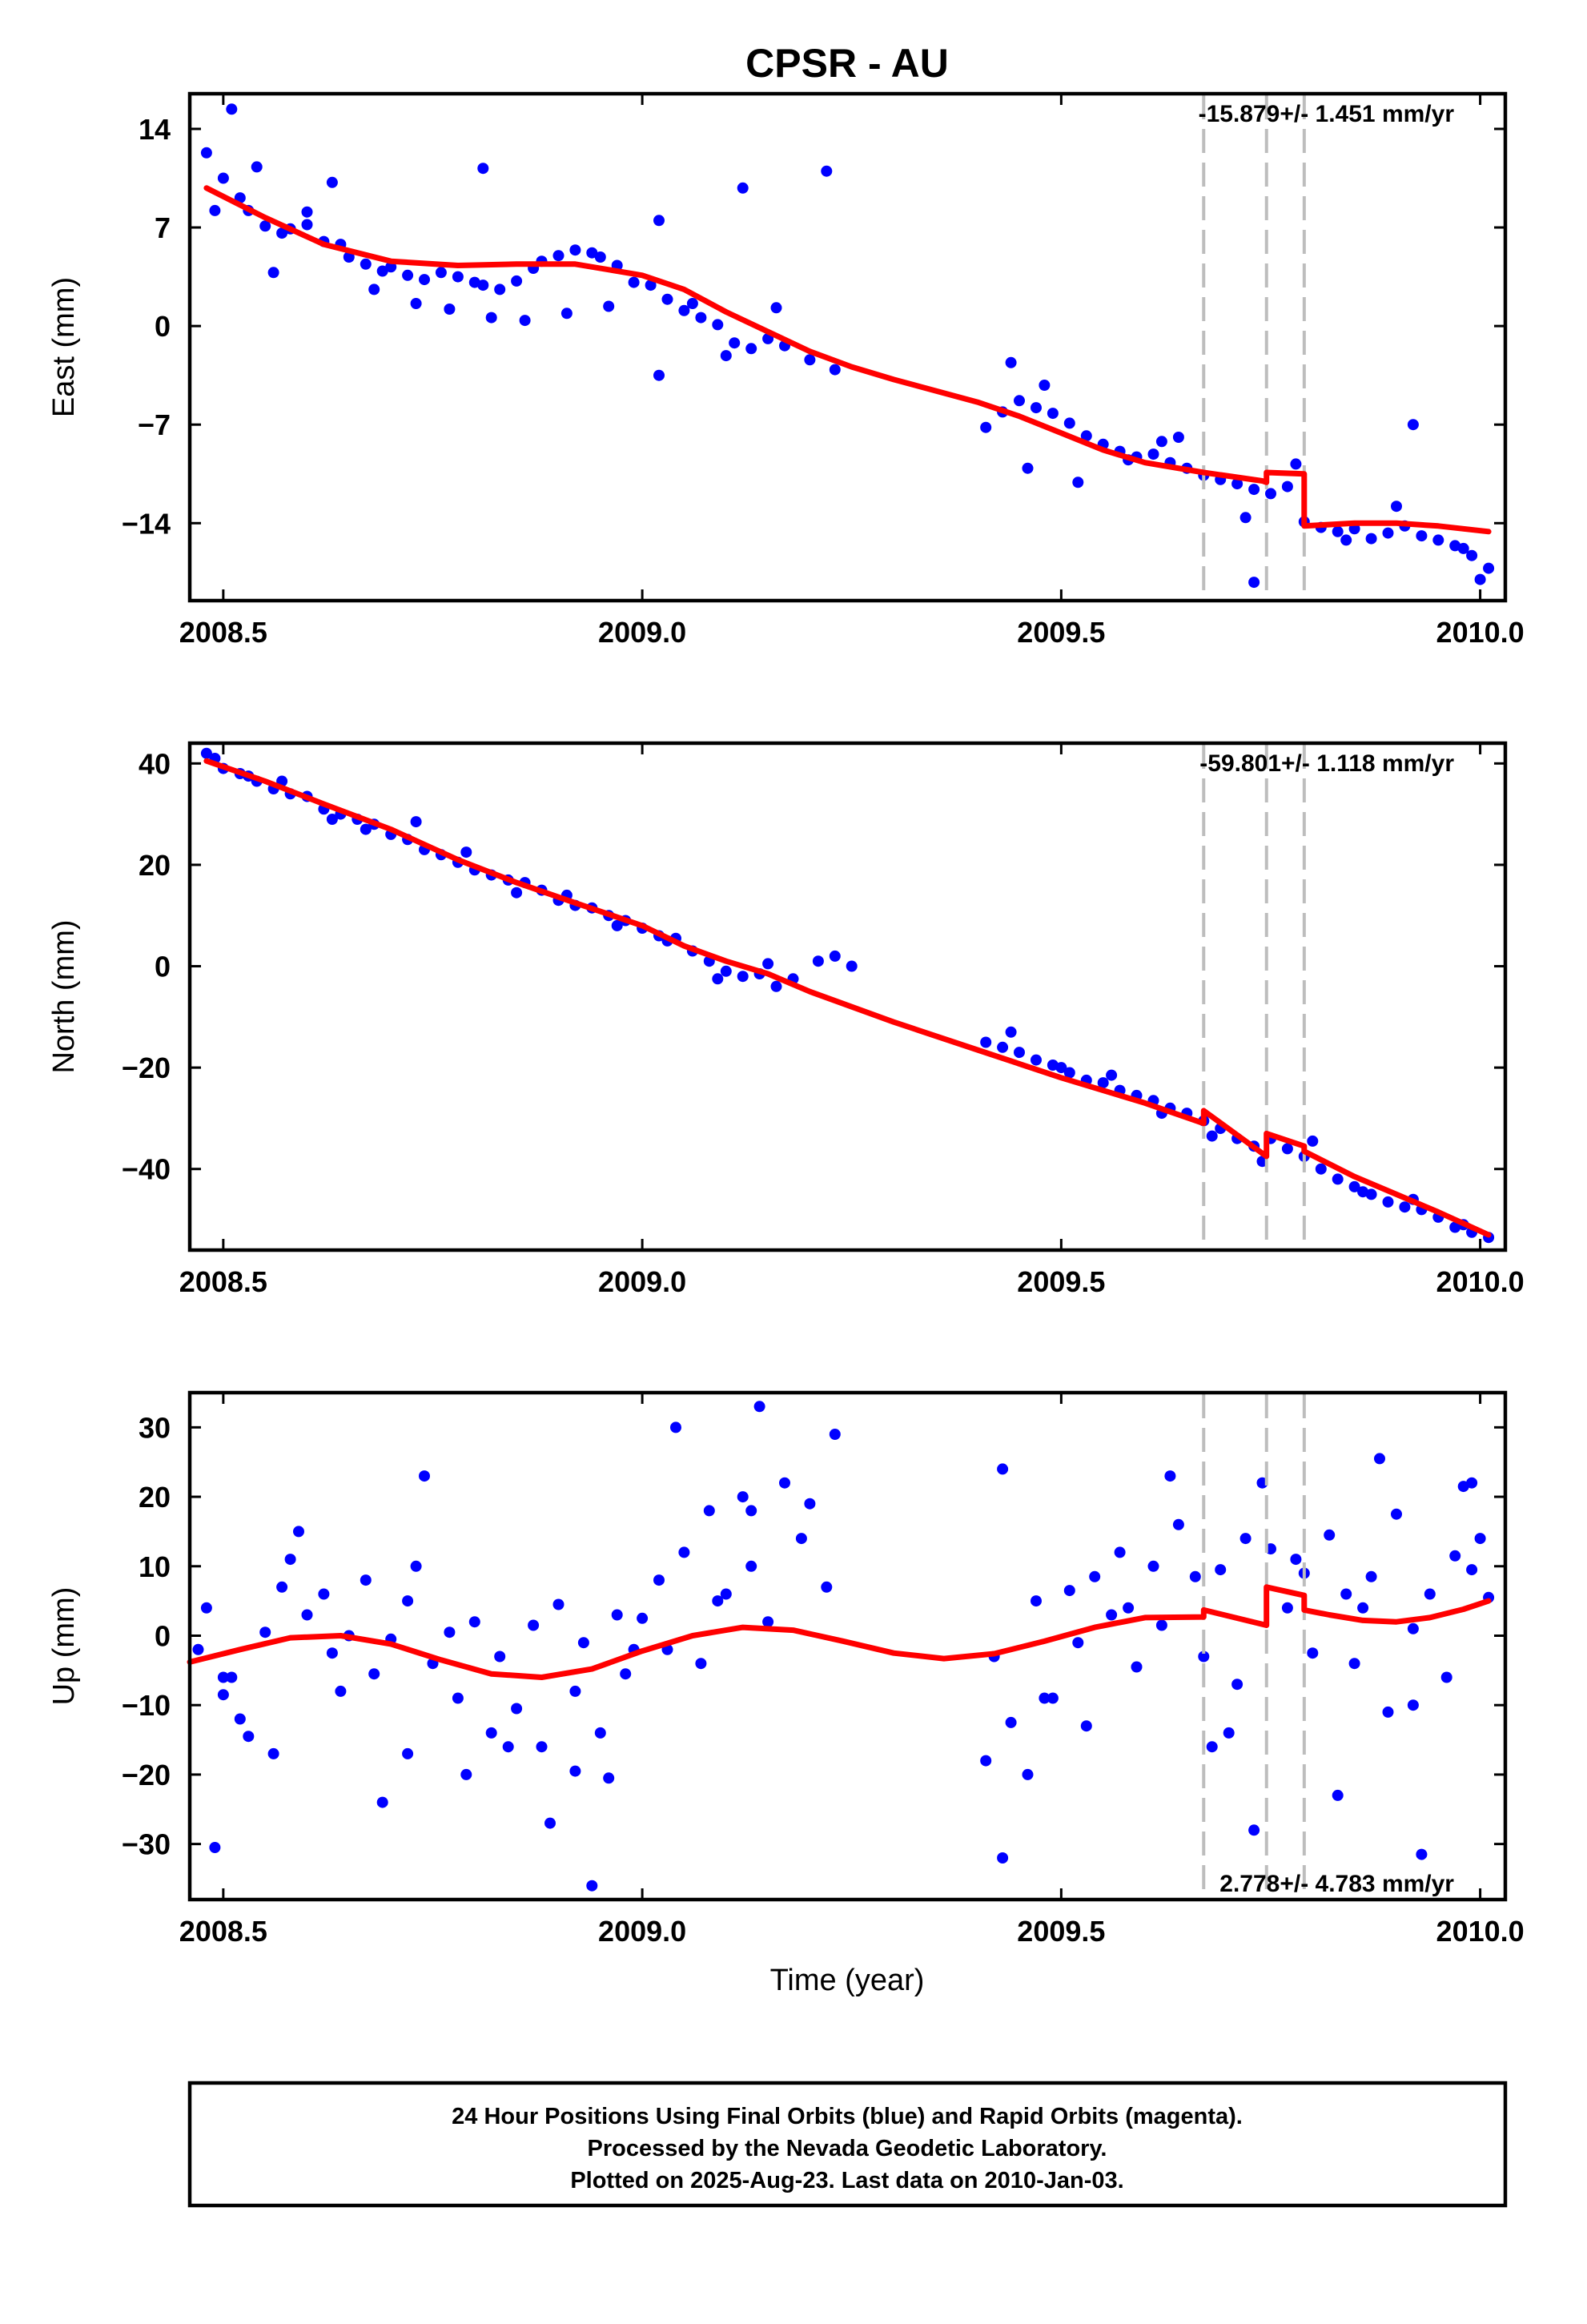 Image resolution: width=1587 pixels, height=2324 pixels. Describe the element at coordinates (848, 360) in the screenshot. I see `east-model-line` at that location.